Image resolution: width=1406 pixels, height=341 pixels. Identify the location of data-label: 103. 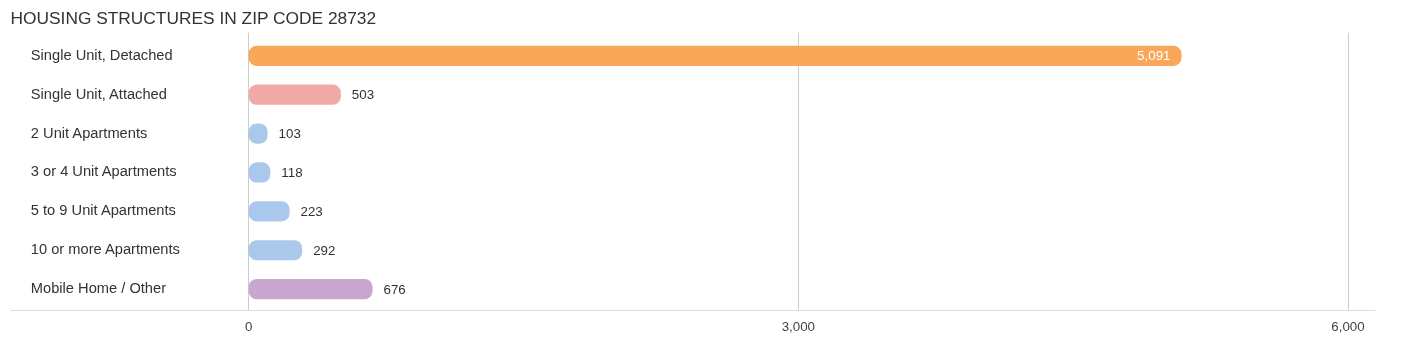
(289, 134).